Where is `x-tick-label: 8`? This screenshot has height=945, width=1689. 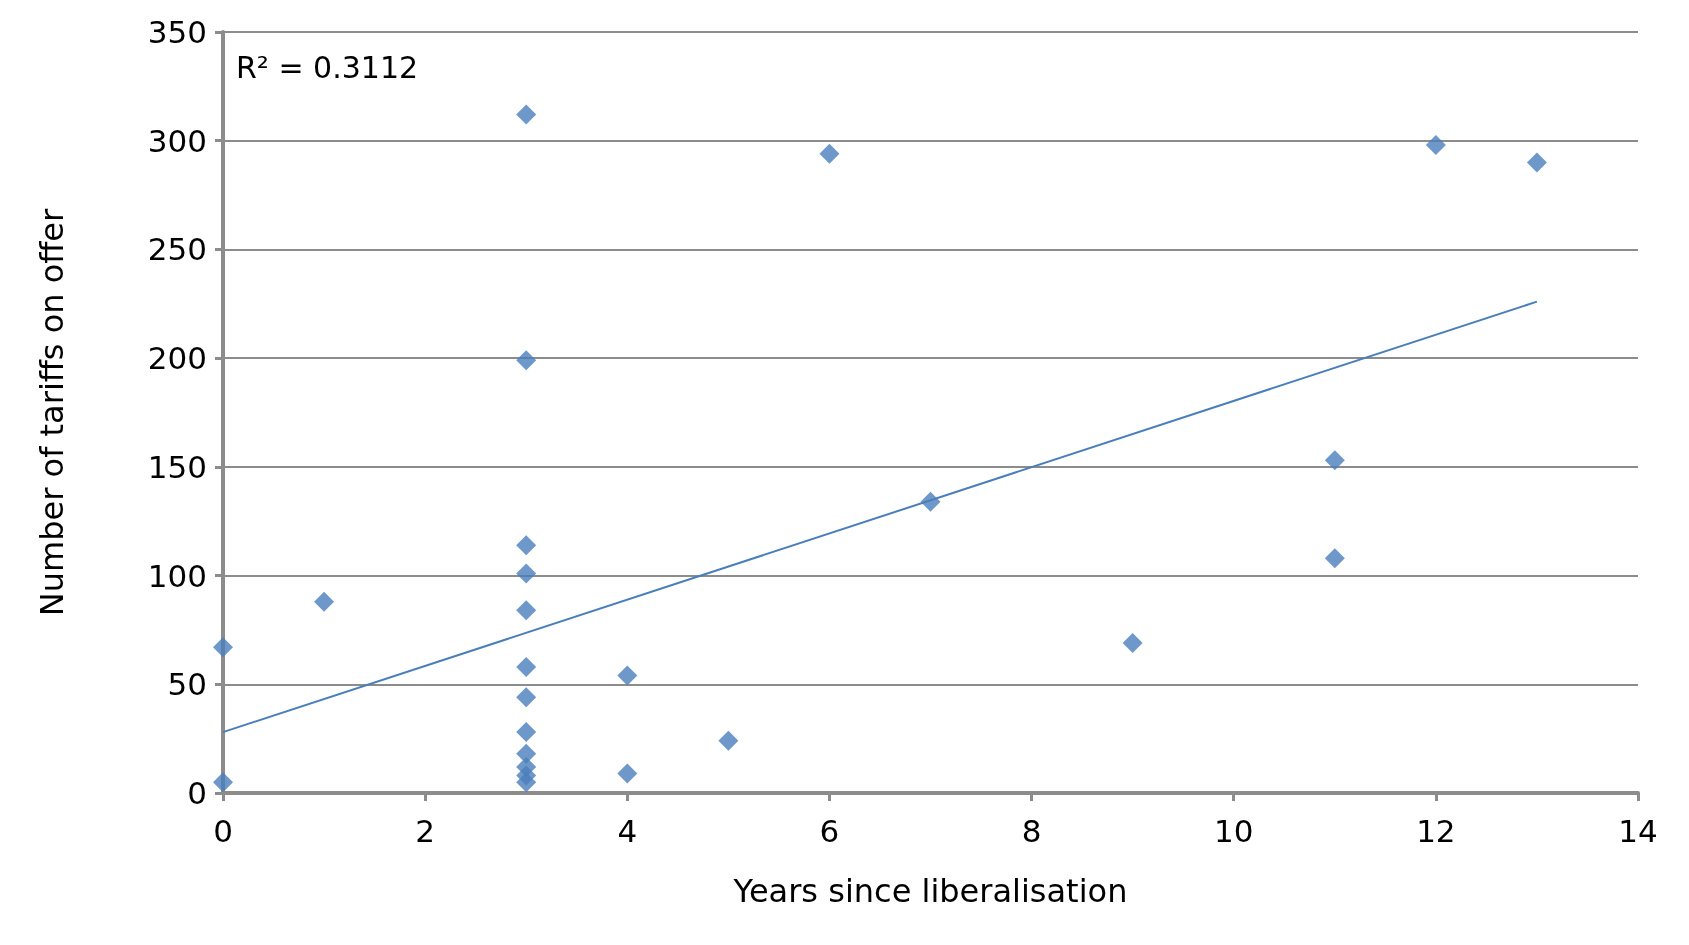
x-tick-label: 8 is located at coordinates (1031, 830).